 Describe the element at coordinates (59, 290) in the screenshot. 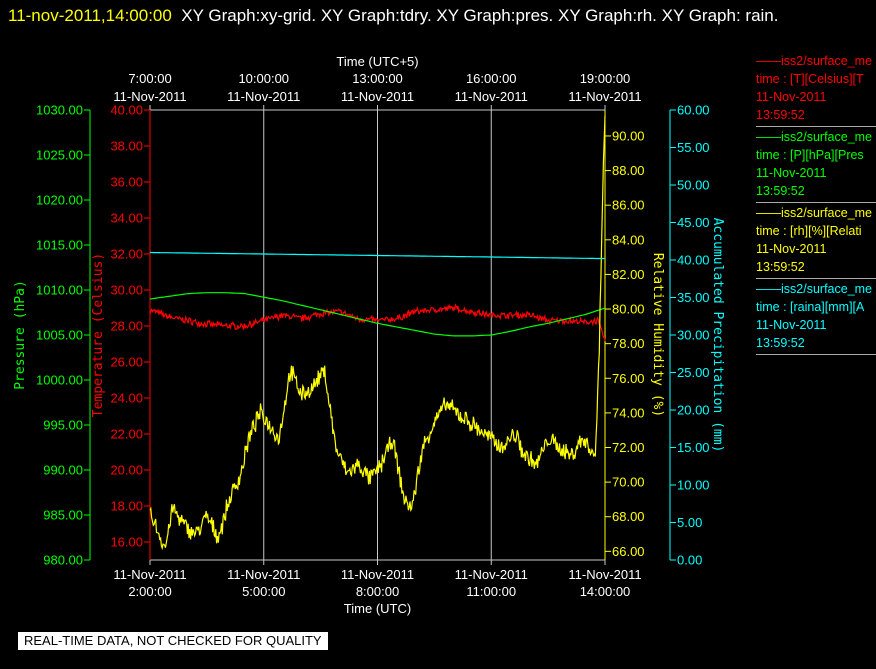

I see `pressure-tick-label: 1010.00` at that location.